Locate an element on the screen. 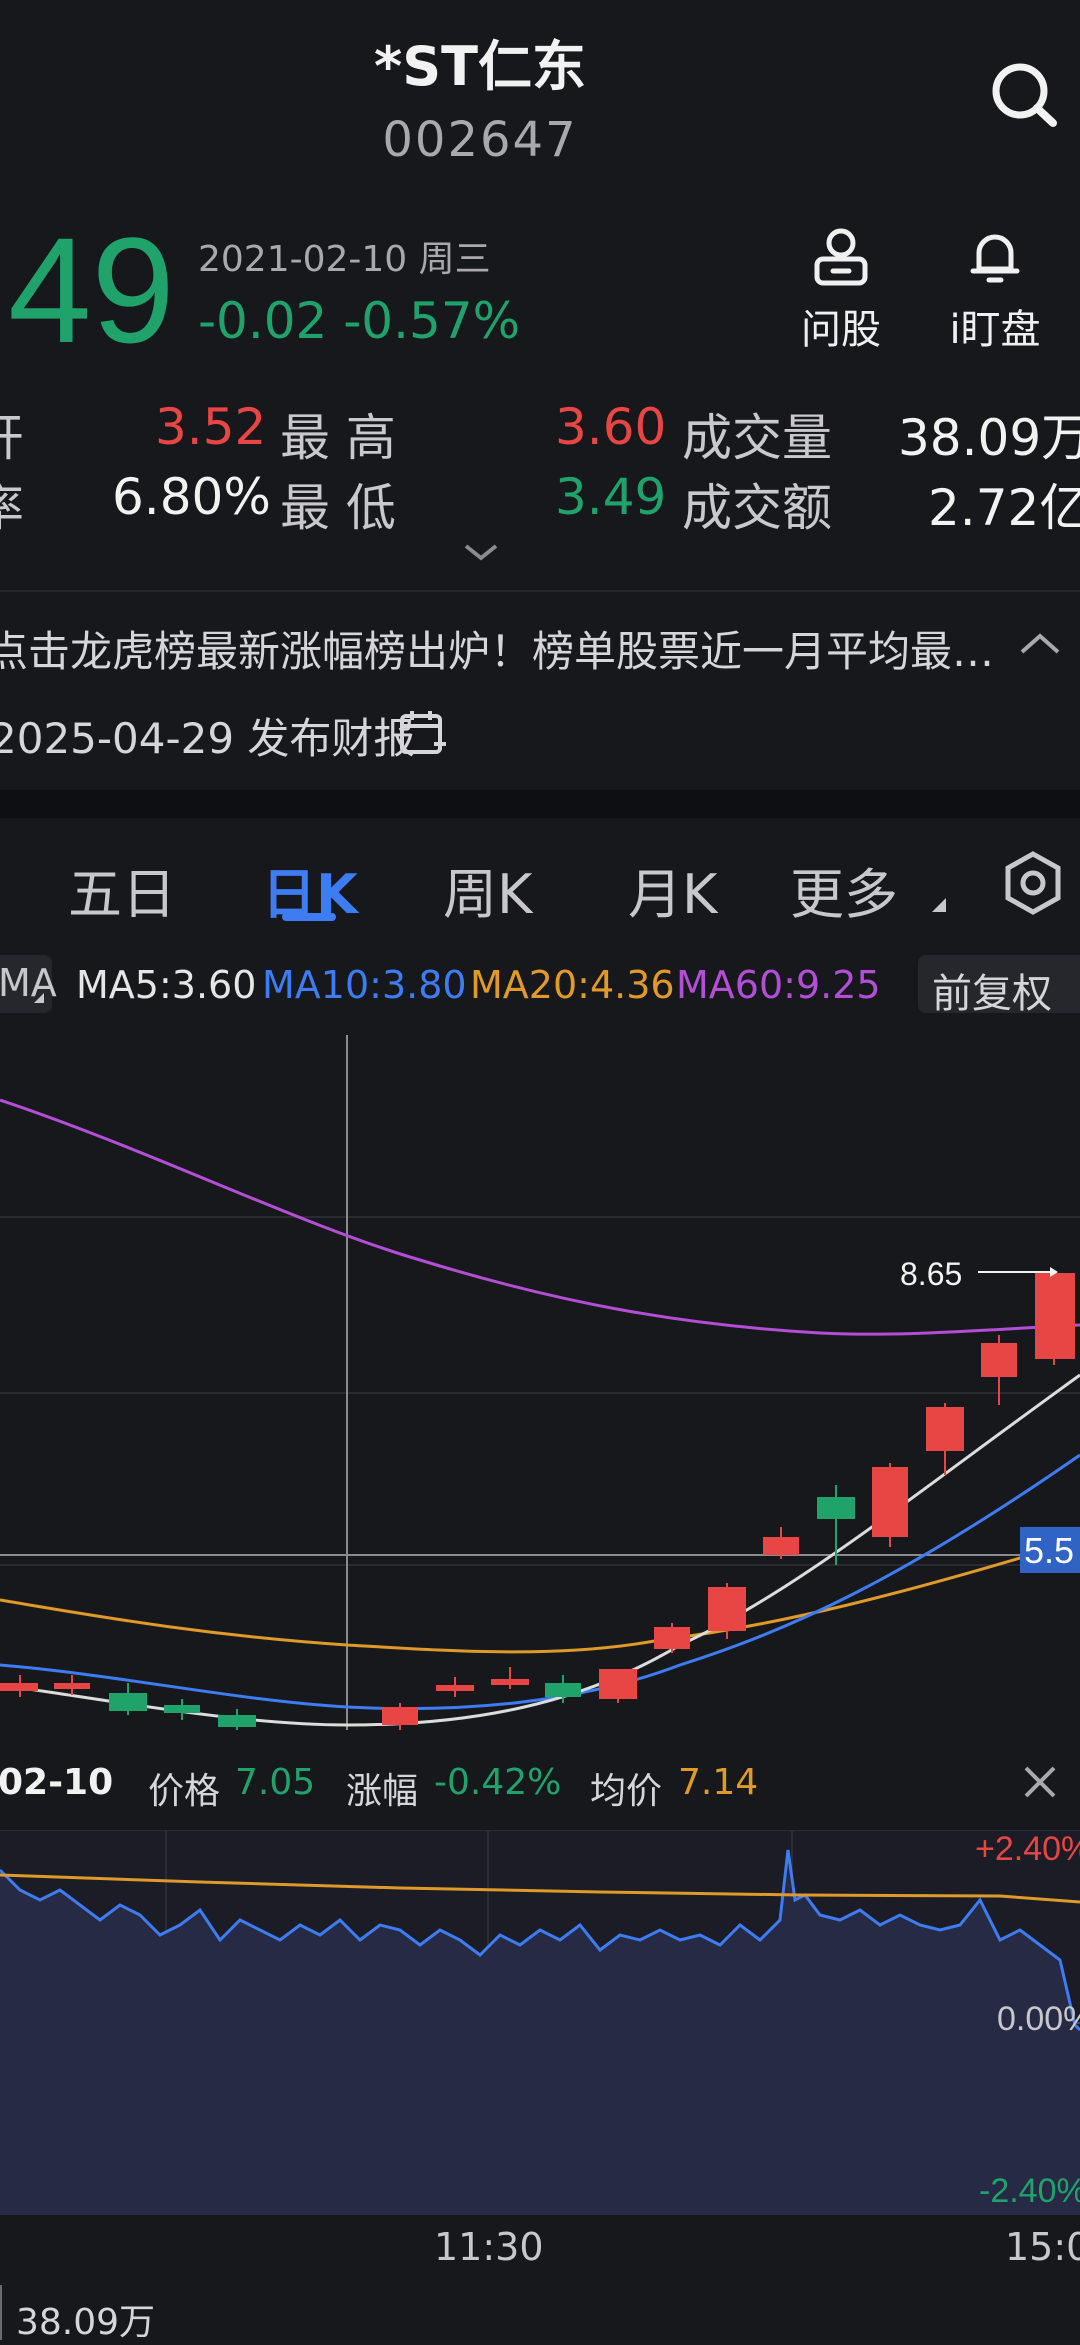 The height and width of the screenshot is (2345, 1080). gear-icon is located at coordinates (1033, 883).